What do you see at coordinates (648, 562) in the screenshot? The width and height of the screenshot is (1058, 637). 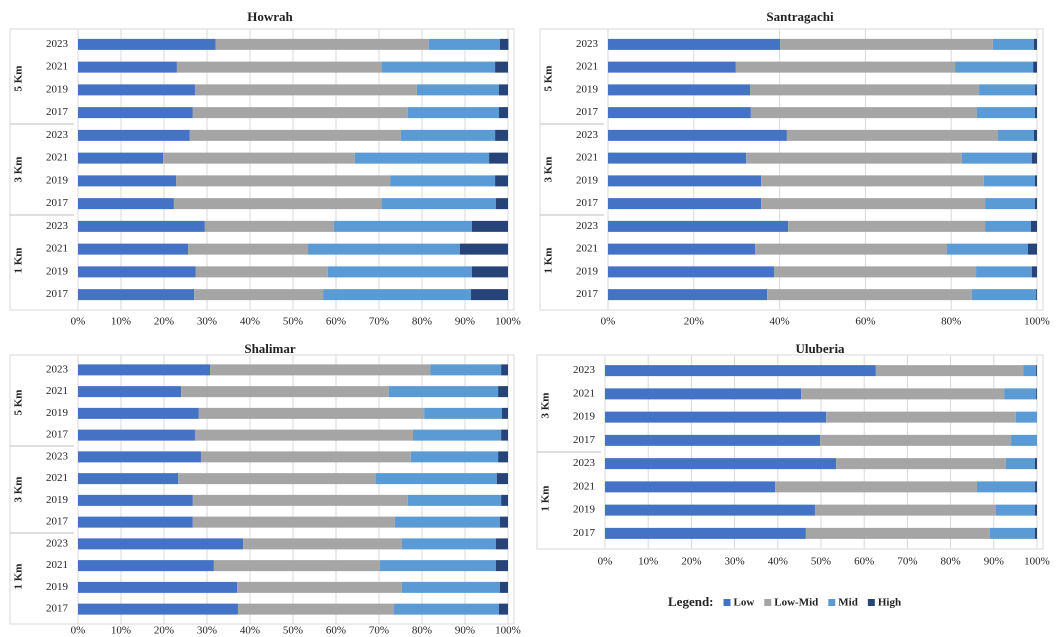 I see `x-tick-label: 10%` at bounding box center [648, 562].